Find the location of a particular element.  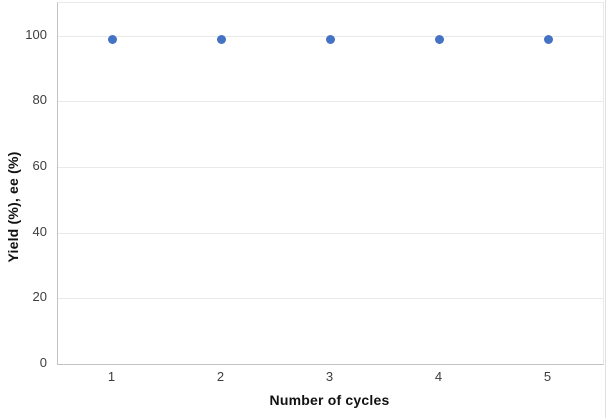

y-axis-title: Yield (%), ee (%) is located at coordinates (13, 207).